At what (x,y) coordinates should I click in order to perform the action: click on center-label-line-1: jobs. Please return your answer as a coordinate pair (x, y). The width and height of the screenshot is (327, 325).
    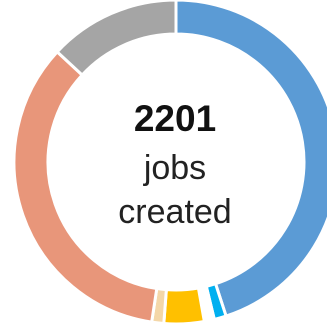
    Looking at the image, I should click on (175, 168).